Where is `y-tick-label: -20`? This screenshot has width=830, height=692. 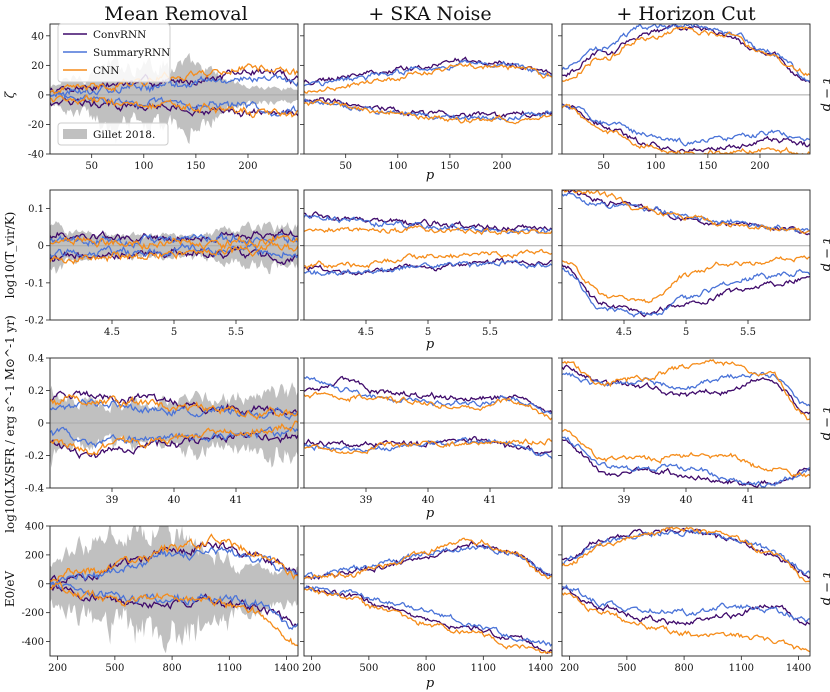 y-tick-label: -20 is located at coordinates (36, 125).